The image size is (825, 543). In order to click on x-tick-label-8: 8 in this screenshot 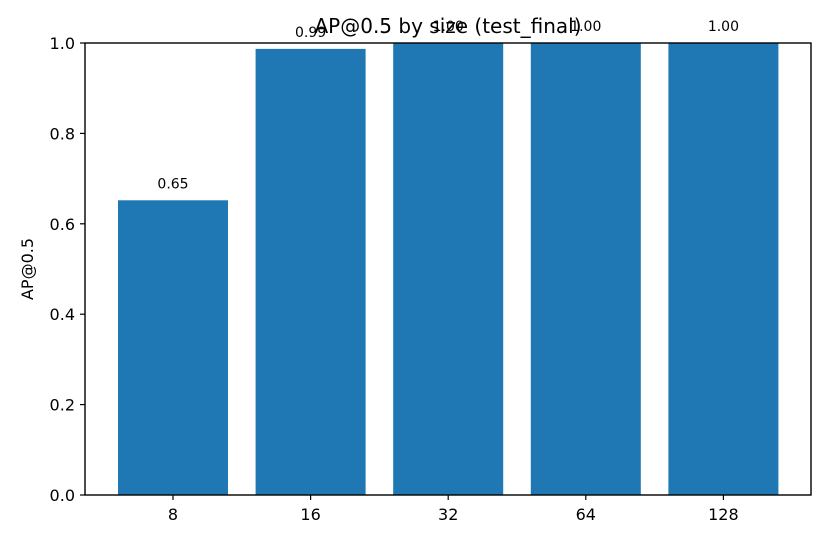, I will do `click(173, 514)`.